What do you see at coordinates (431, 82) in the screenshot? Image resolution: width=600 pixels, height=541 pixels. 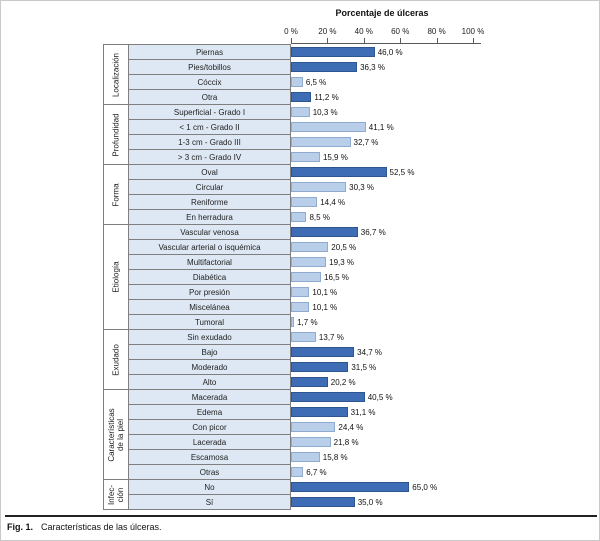 I see `bar-area: 6,5 %` at bounding box center [431, 82].